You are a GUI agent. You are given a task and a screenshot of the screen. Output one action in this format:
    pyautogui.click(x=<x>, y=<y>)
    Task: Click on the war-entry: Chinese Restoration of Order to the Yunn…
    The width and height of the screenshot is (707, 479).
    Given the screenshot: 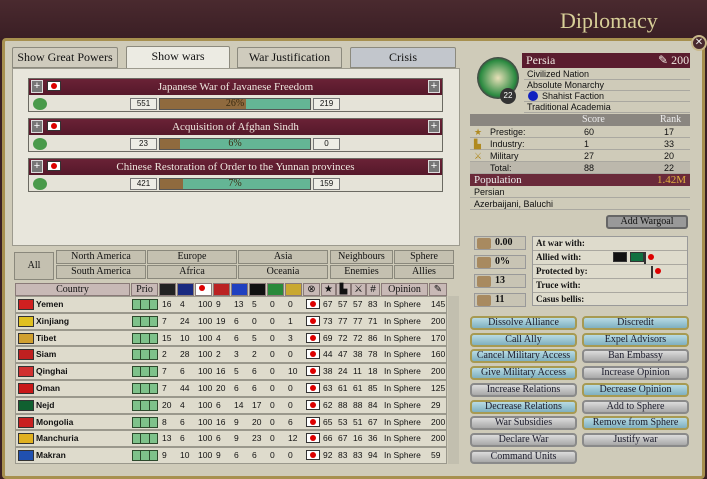 What is the action you would take?
    pyautogui.click(x=235, y=175)
    